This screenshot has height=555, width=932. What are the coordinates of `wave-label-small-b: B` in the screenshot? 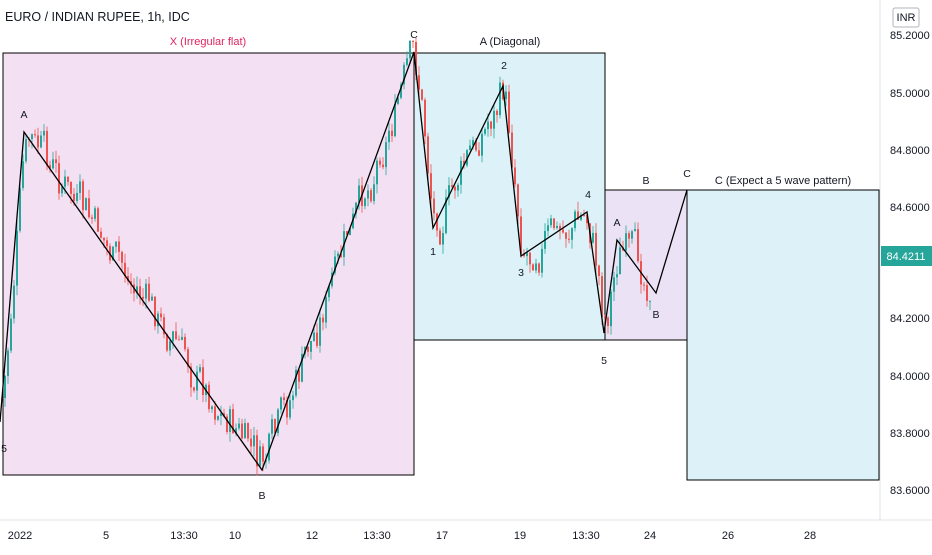 It's located at (655, 315).